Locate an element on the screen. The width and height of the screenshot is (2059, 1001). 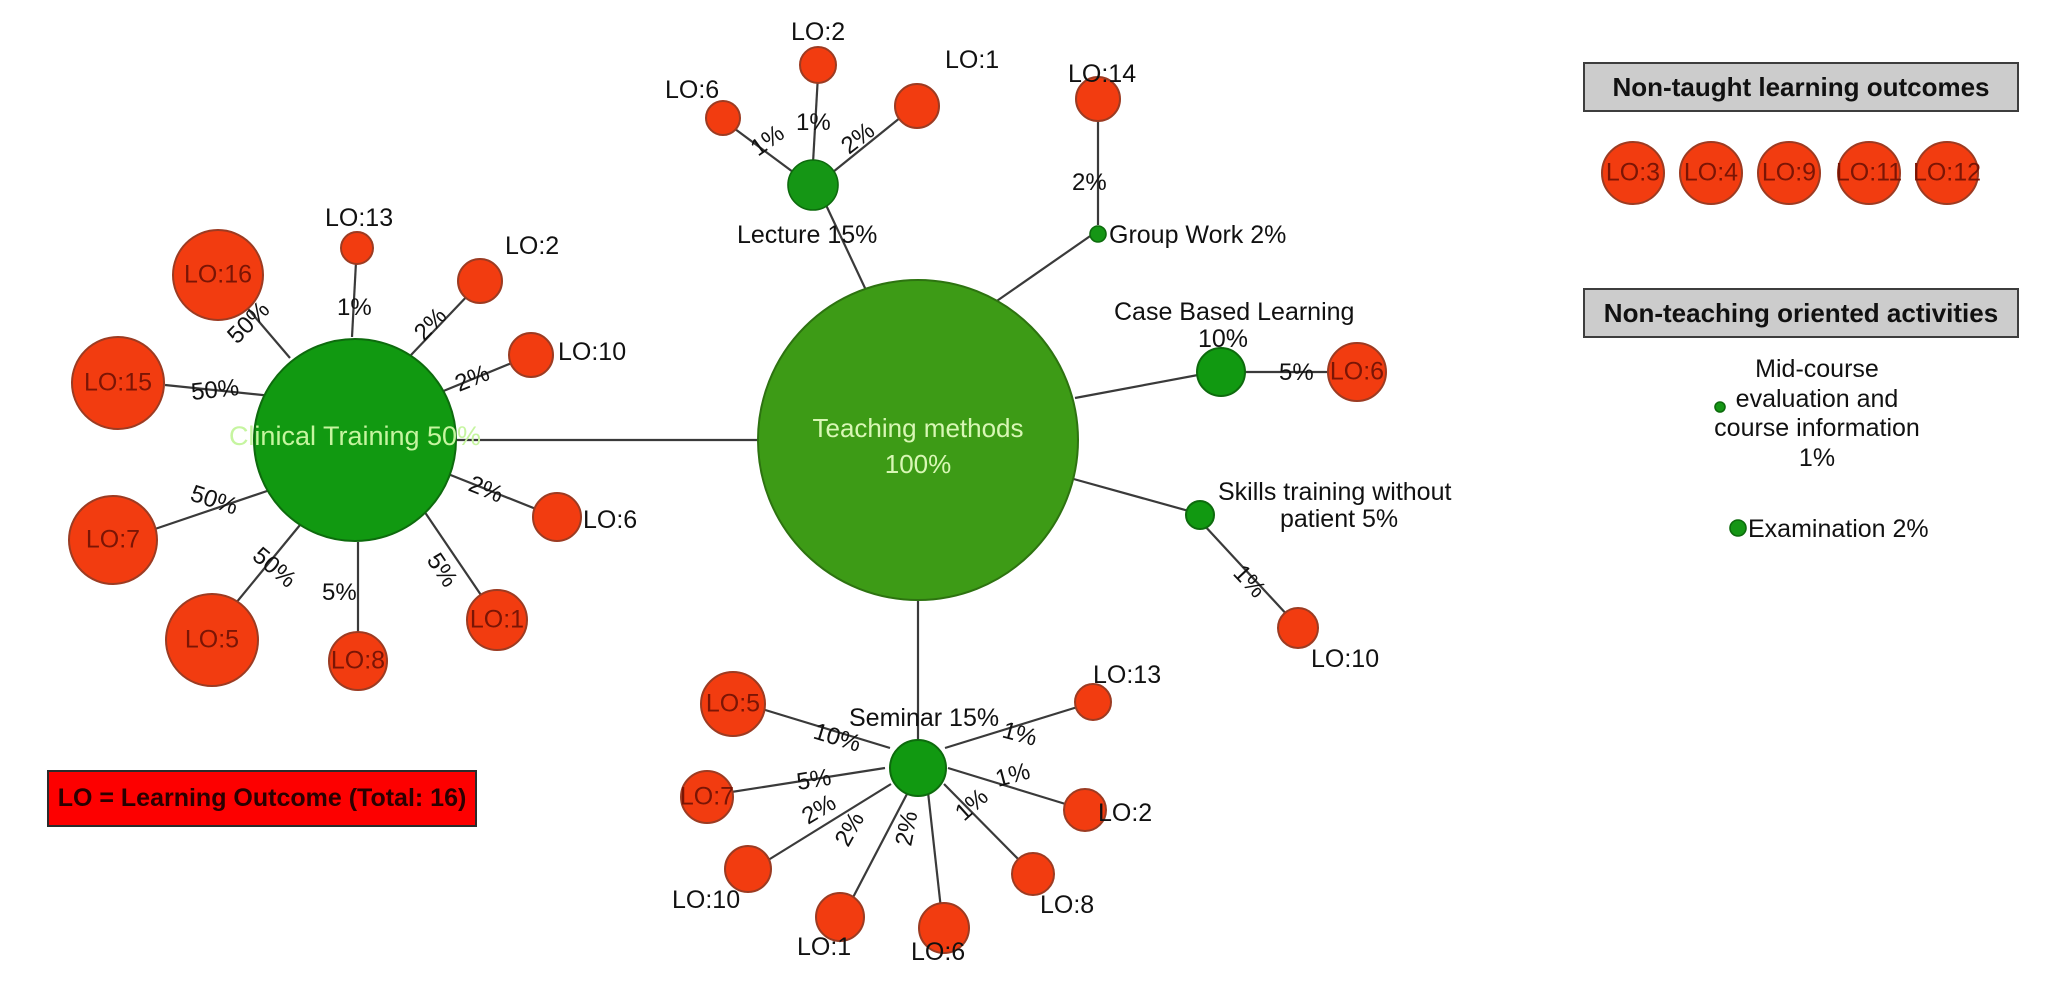
node-label-case-based-line2: 10% is located at coordinates (1223, 339).